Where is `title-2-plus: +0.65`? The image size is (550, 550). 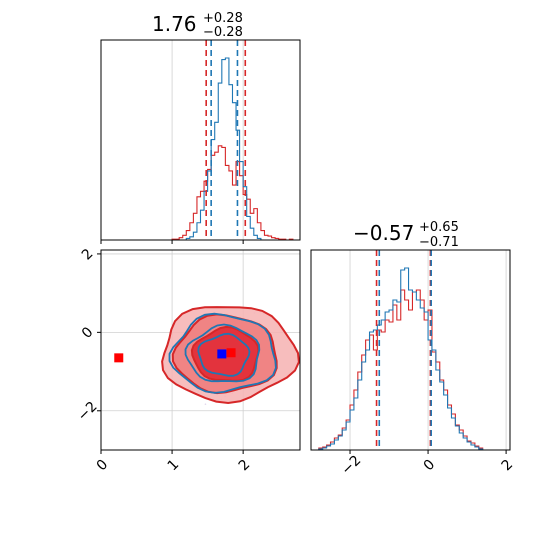
title-2-plus: +0.65 is located at coordinates (439, 227).